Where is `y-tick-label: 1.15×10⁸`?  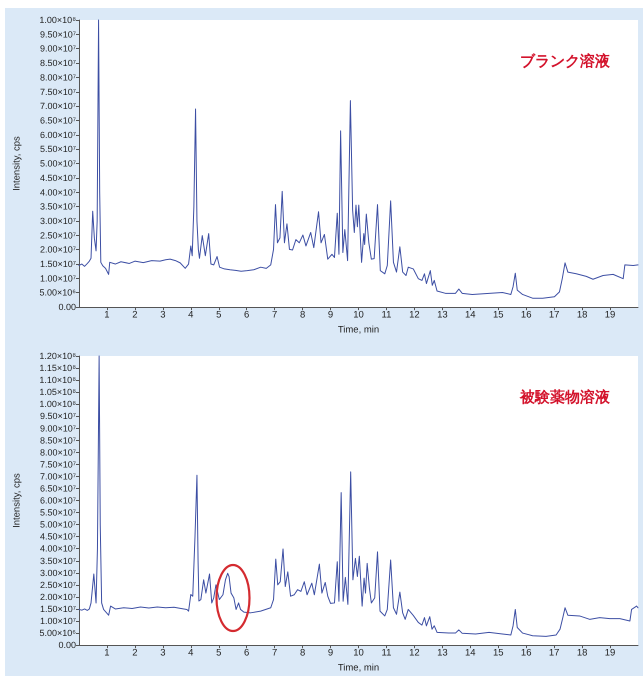
y-tick-label: 1.15×10⁸ is located at coordinates (57, 368).